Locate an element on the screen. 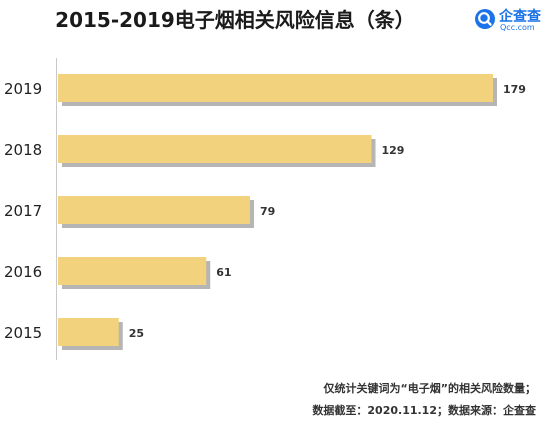 This screenshot has height=428, width=550. qcc-logo-icon is located at coordinates (485, 19).